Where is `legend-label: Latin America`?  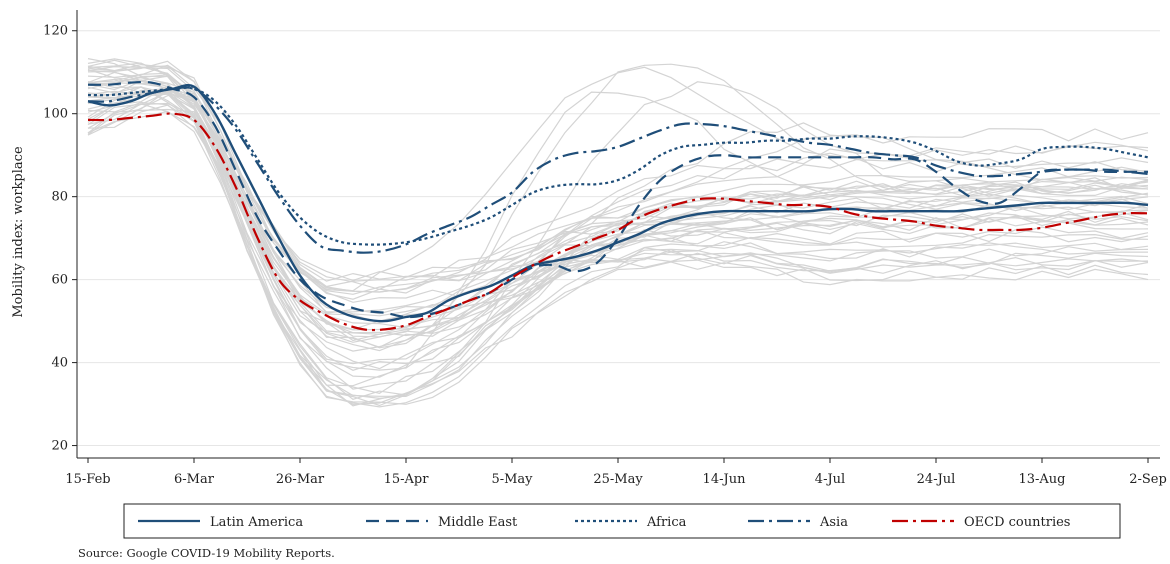 legend-label: Latin America is located at coordinates (256, 522).